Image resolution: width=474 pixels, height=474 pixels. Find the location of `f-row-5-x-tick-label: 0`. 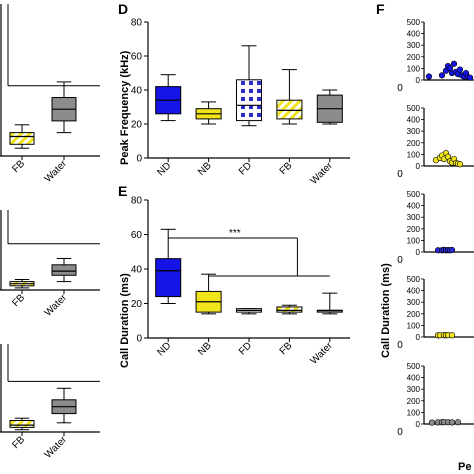

f-row-5-x-tick-label: 0 is located at coordinates (400, 432).